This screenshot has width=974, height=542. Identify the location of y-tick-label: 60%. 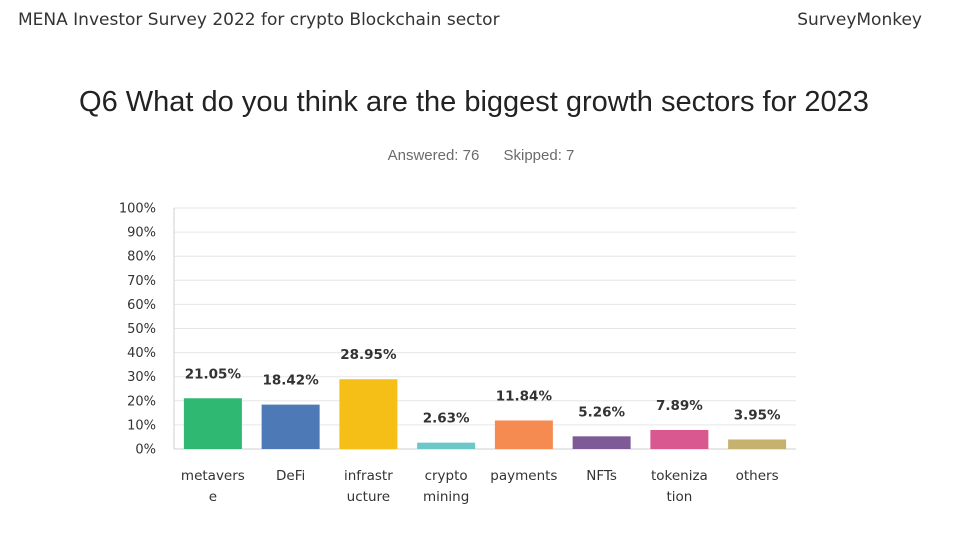
(141, 305).